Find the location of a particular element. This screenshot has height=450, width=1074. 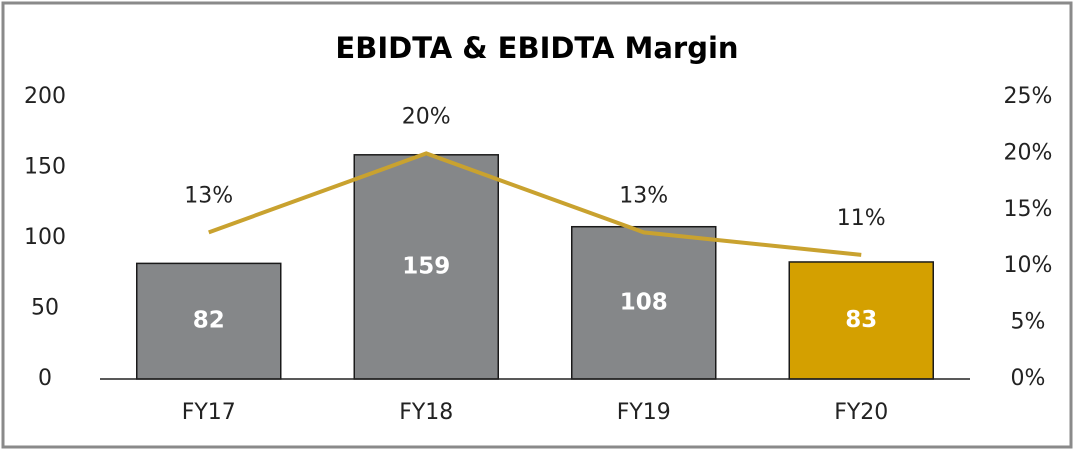

x-tick-label: FY20 is located at coordinates (861, 412).